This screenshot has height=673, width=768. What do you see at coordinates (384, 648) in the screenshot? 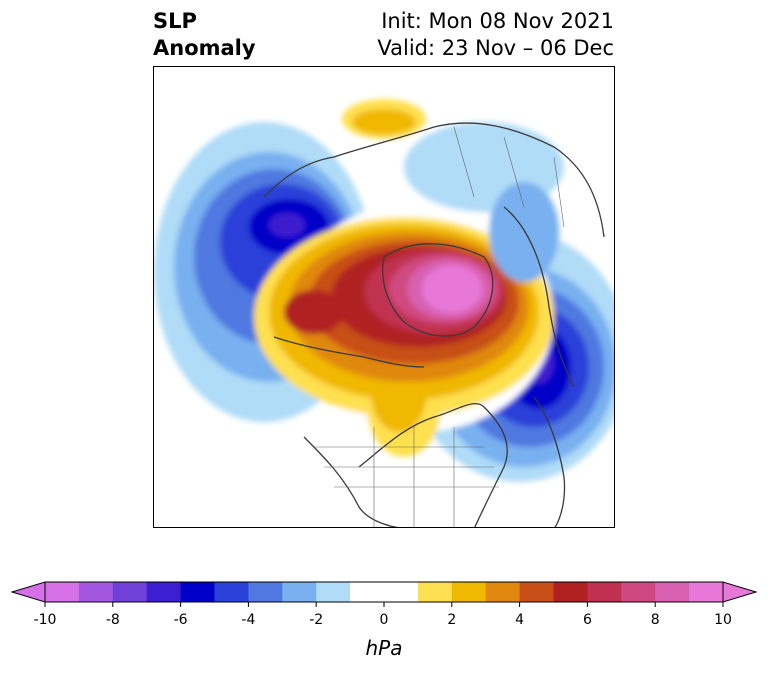
I see `colorbar-unit-label: hPa` at bounding box center [384, 648].